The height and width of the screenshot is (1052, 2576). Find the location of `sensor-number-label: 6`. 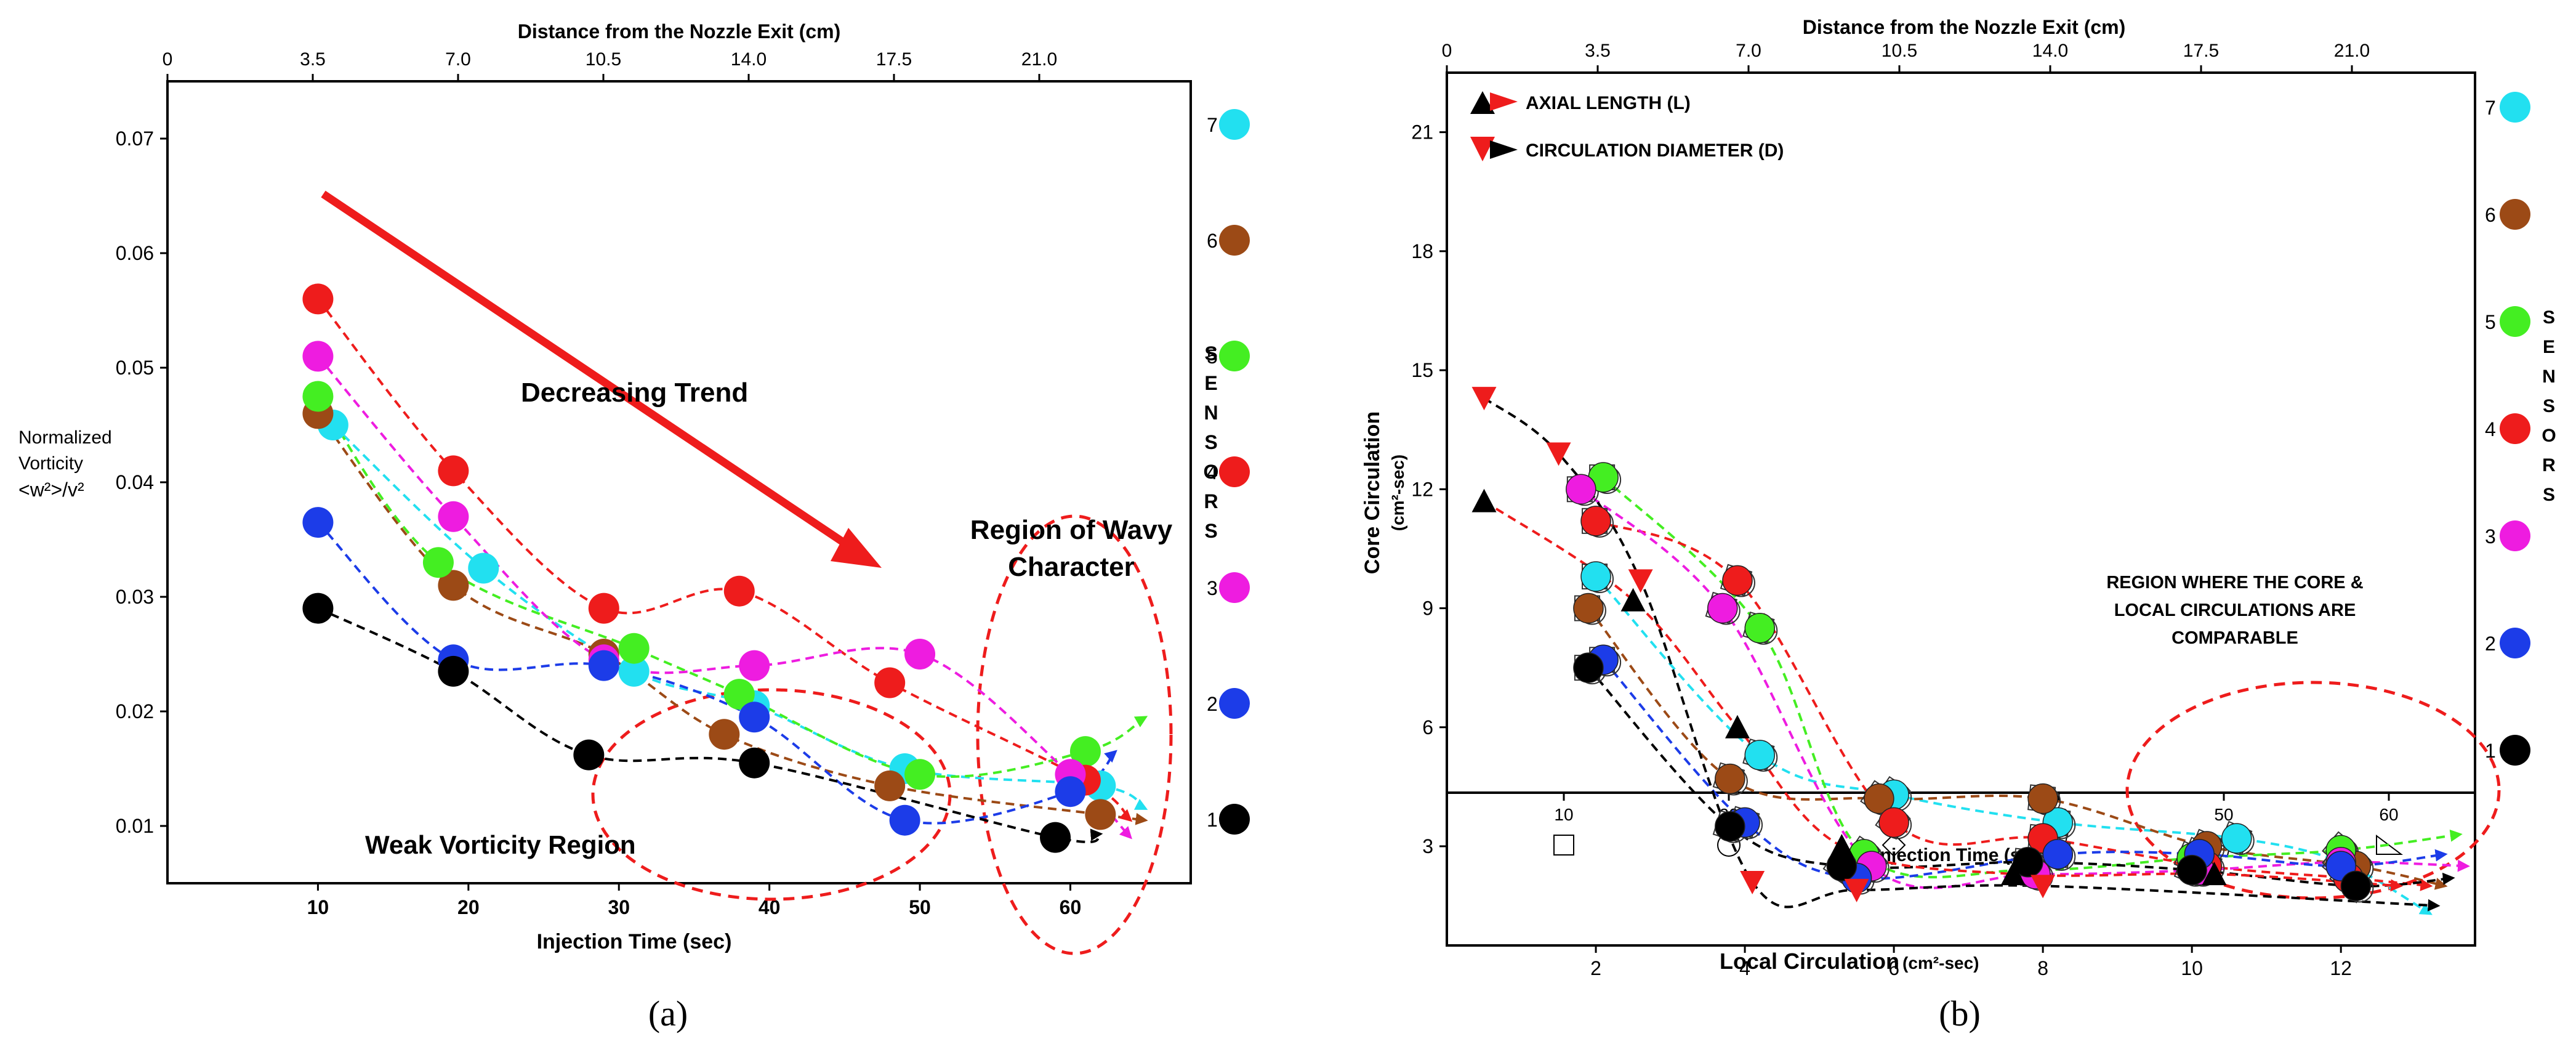

sensor-number-label: 6 is located at coordinates (1212, 241).